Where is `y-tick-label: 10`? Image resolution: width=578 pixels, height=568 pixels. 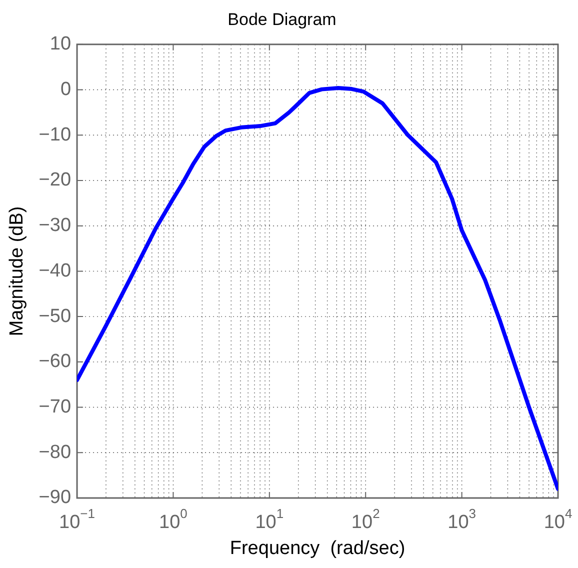 y-tick-label: 10 is located at coordinates (61, 44).